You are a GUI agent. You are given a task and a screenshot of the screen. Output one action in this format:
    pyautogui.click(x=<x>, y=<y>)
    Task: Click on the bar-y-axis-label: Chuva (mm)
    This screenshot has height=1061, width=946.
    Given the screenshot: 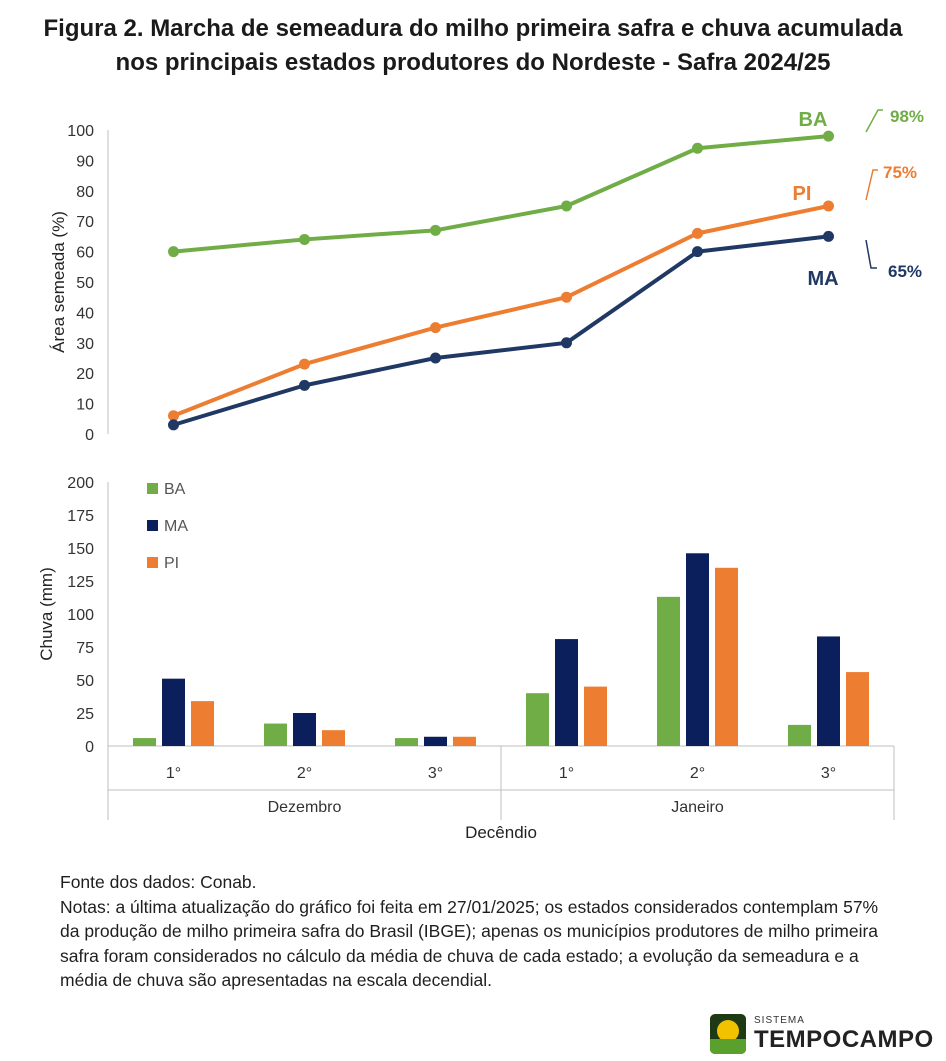 What is the action you would take?
    pyautogui.click(x=46, y=614)
    